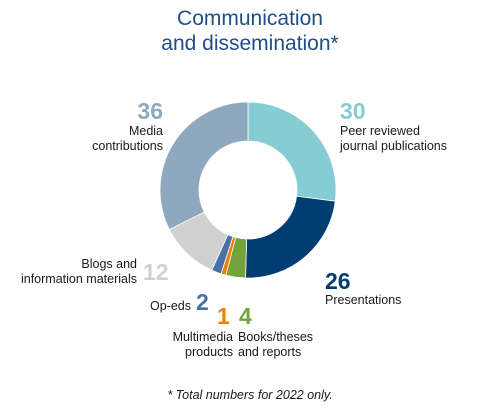 This screenshot has width=500, height=417. I want to click on label-blogs: Blogs and information materials, so click(78, 271).